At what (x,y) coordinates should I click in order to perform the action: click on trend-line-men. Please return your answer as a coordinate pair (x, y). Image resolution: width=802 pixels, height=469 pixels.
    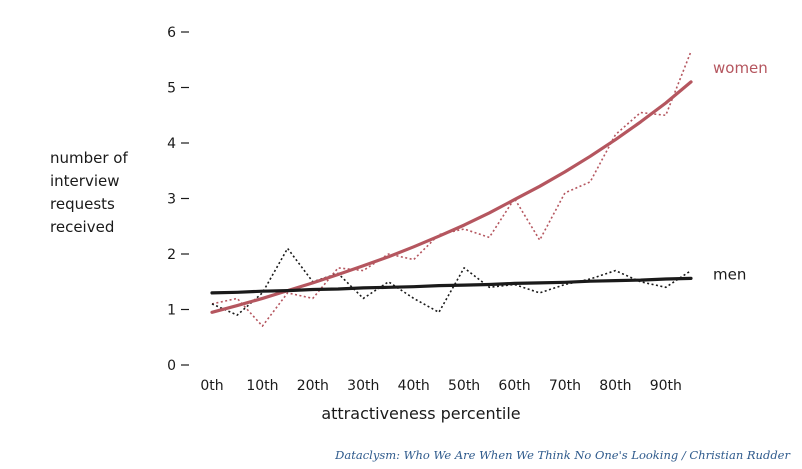
    Looking at the image, I should click on (451, 285).